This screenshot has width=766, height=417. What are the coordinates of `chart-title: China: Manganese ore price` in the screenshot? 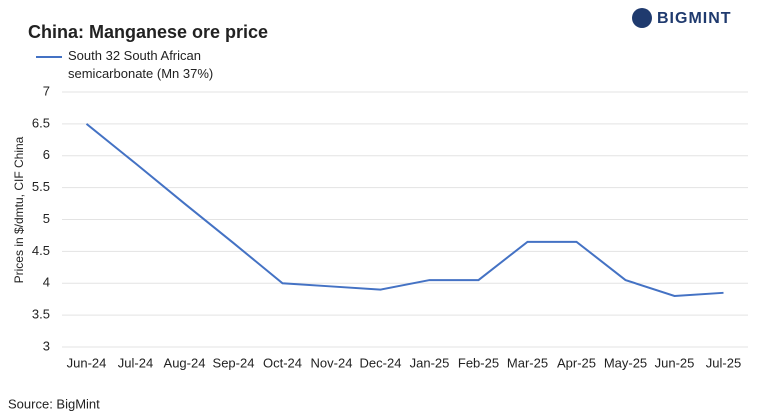 It's located at (148, 32).